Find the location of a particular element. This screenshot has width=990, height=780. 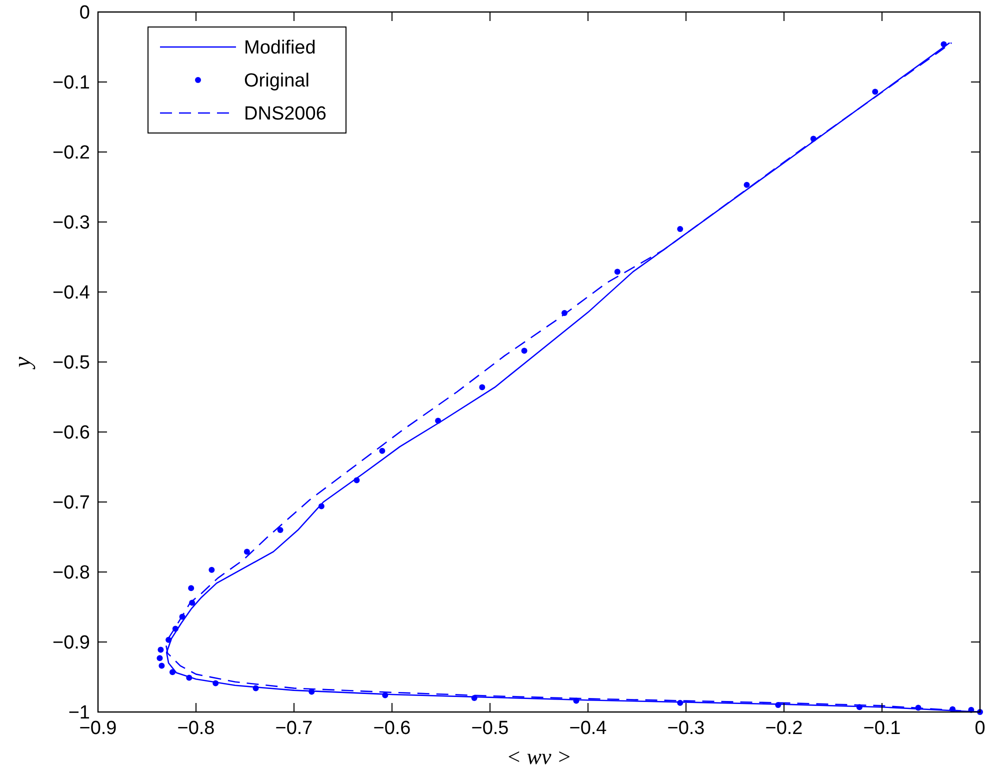

y-tick-label: −0.6 is located at coordinates (71, 433).